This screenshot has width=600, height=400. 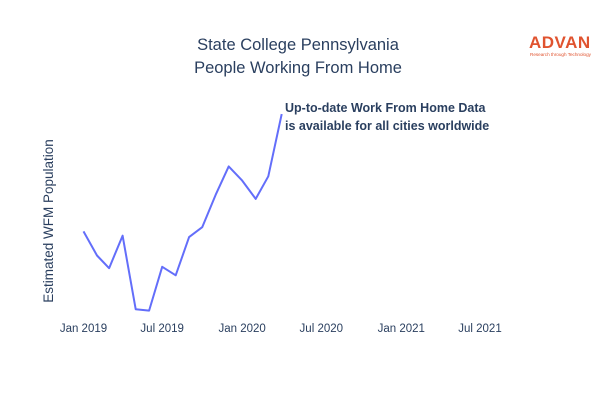 What do you see at coordinates (386, 108) in the screenshot?
I see `chart-annotation-line-1: Up-to-date Work From Home Data` at bounding box center [386, 108].